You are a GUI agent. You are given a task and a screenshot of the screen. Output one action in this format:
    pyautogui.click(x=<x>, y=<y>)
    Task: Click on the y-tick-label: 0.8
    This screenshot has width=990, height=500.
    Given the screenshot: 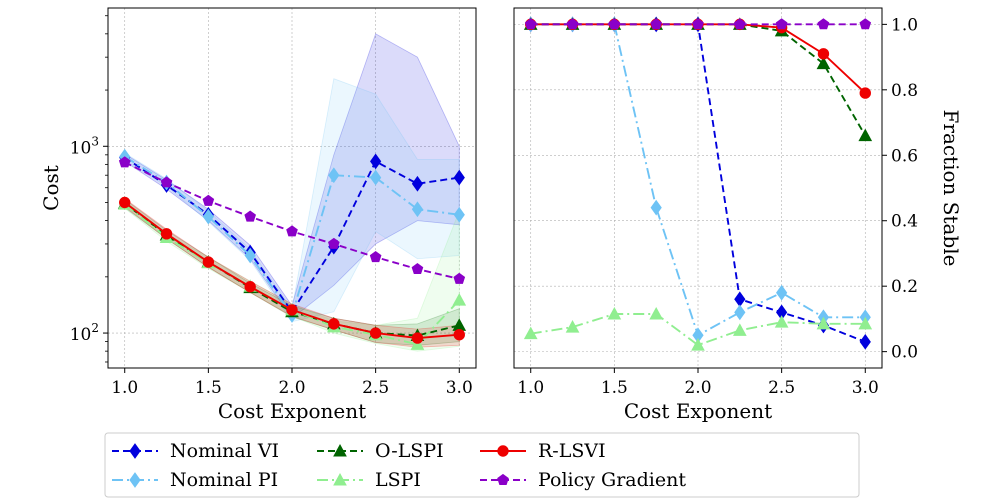 What is the action you would take?
    pyautogui.click(x=904, y=91)
    